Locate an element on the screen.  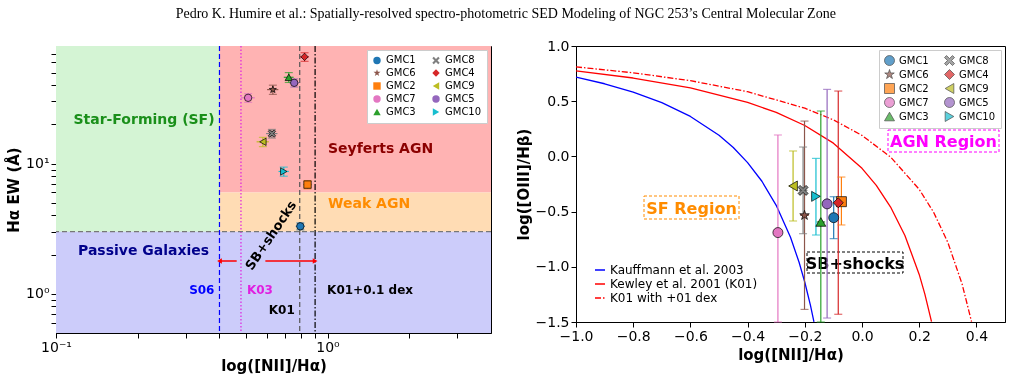
x-tick-label: 10⁻¹ is located at coordinates (56, 346).